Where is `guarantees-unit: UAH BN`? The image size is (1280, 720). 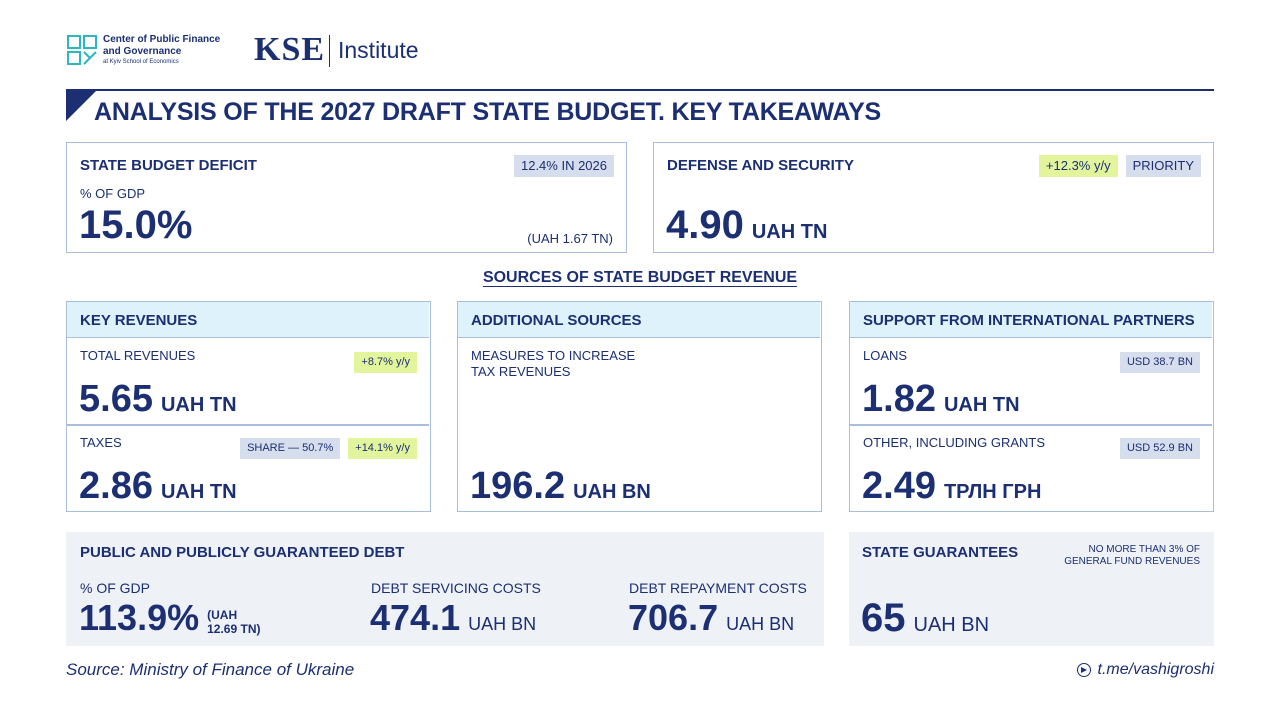 guarantees-unit: UAH BN is located at coordinates (951, 625).